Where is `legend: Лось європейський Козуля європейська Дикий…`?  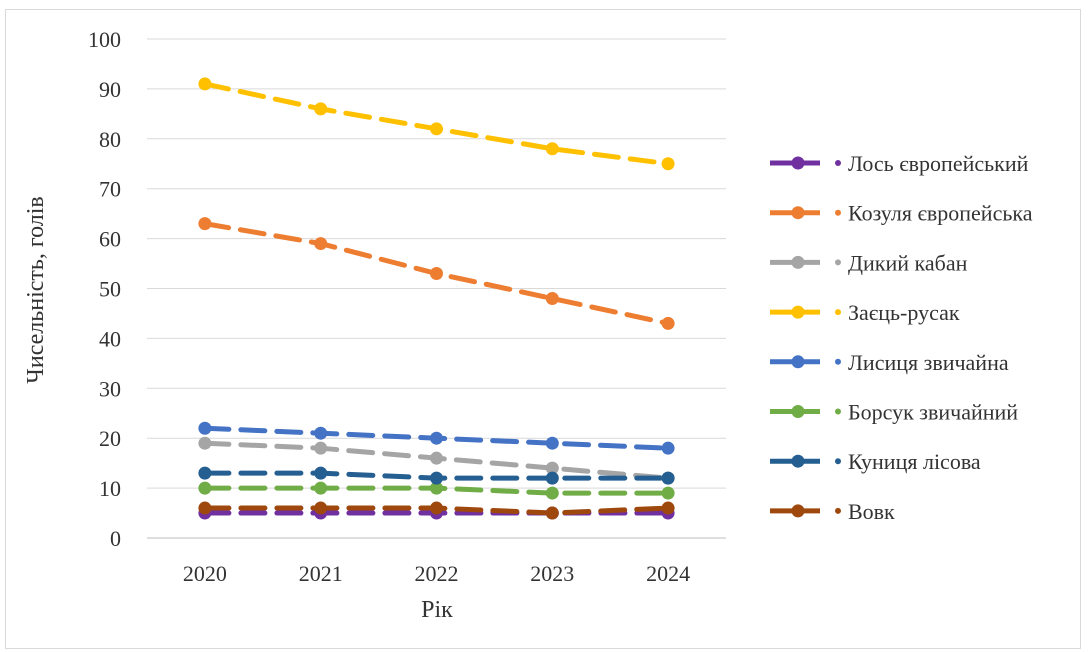
legend: Лось європейський Козуля європейська Дикий… is located at coordinates (901, 337).